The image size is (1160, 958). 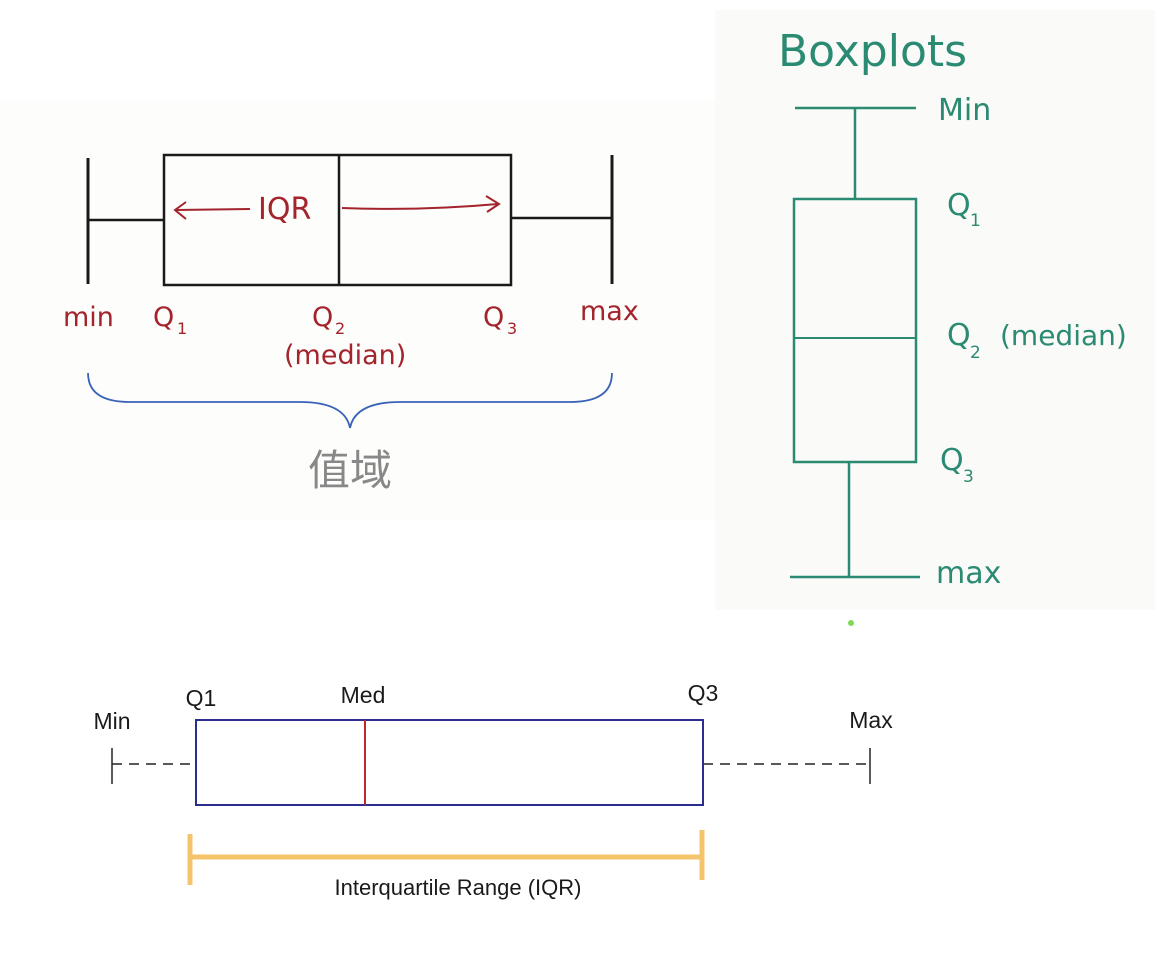 What do you see at coordinates (458, 887) in the screenshot?
I see `iqr-label: Interquartile Range (IQR)` at bounding box center [458, 887].